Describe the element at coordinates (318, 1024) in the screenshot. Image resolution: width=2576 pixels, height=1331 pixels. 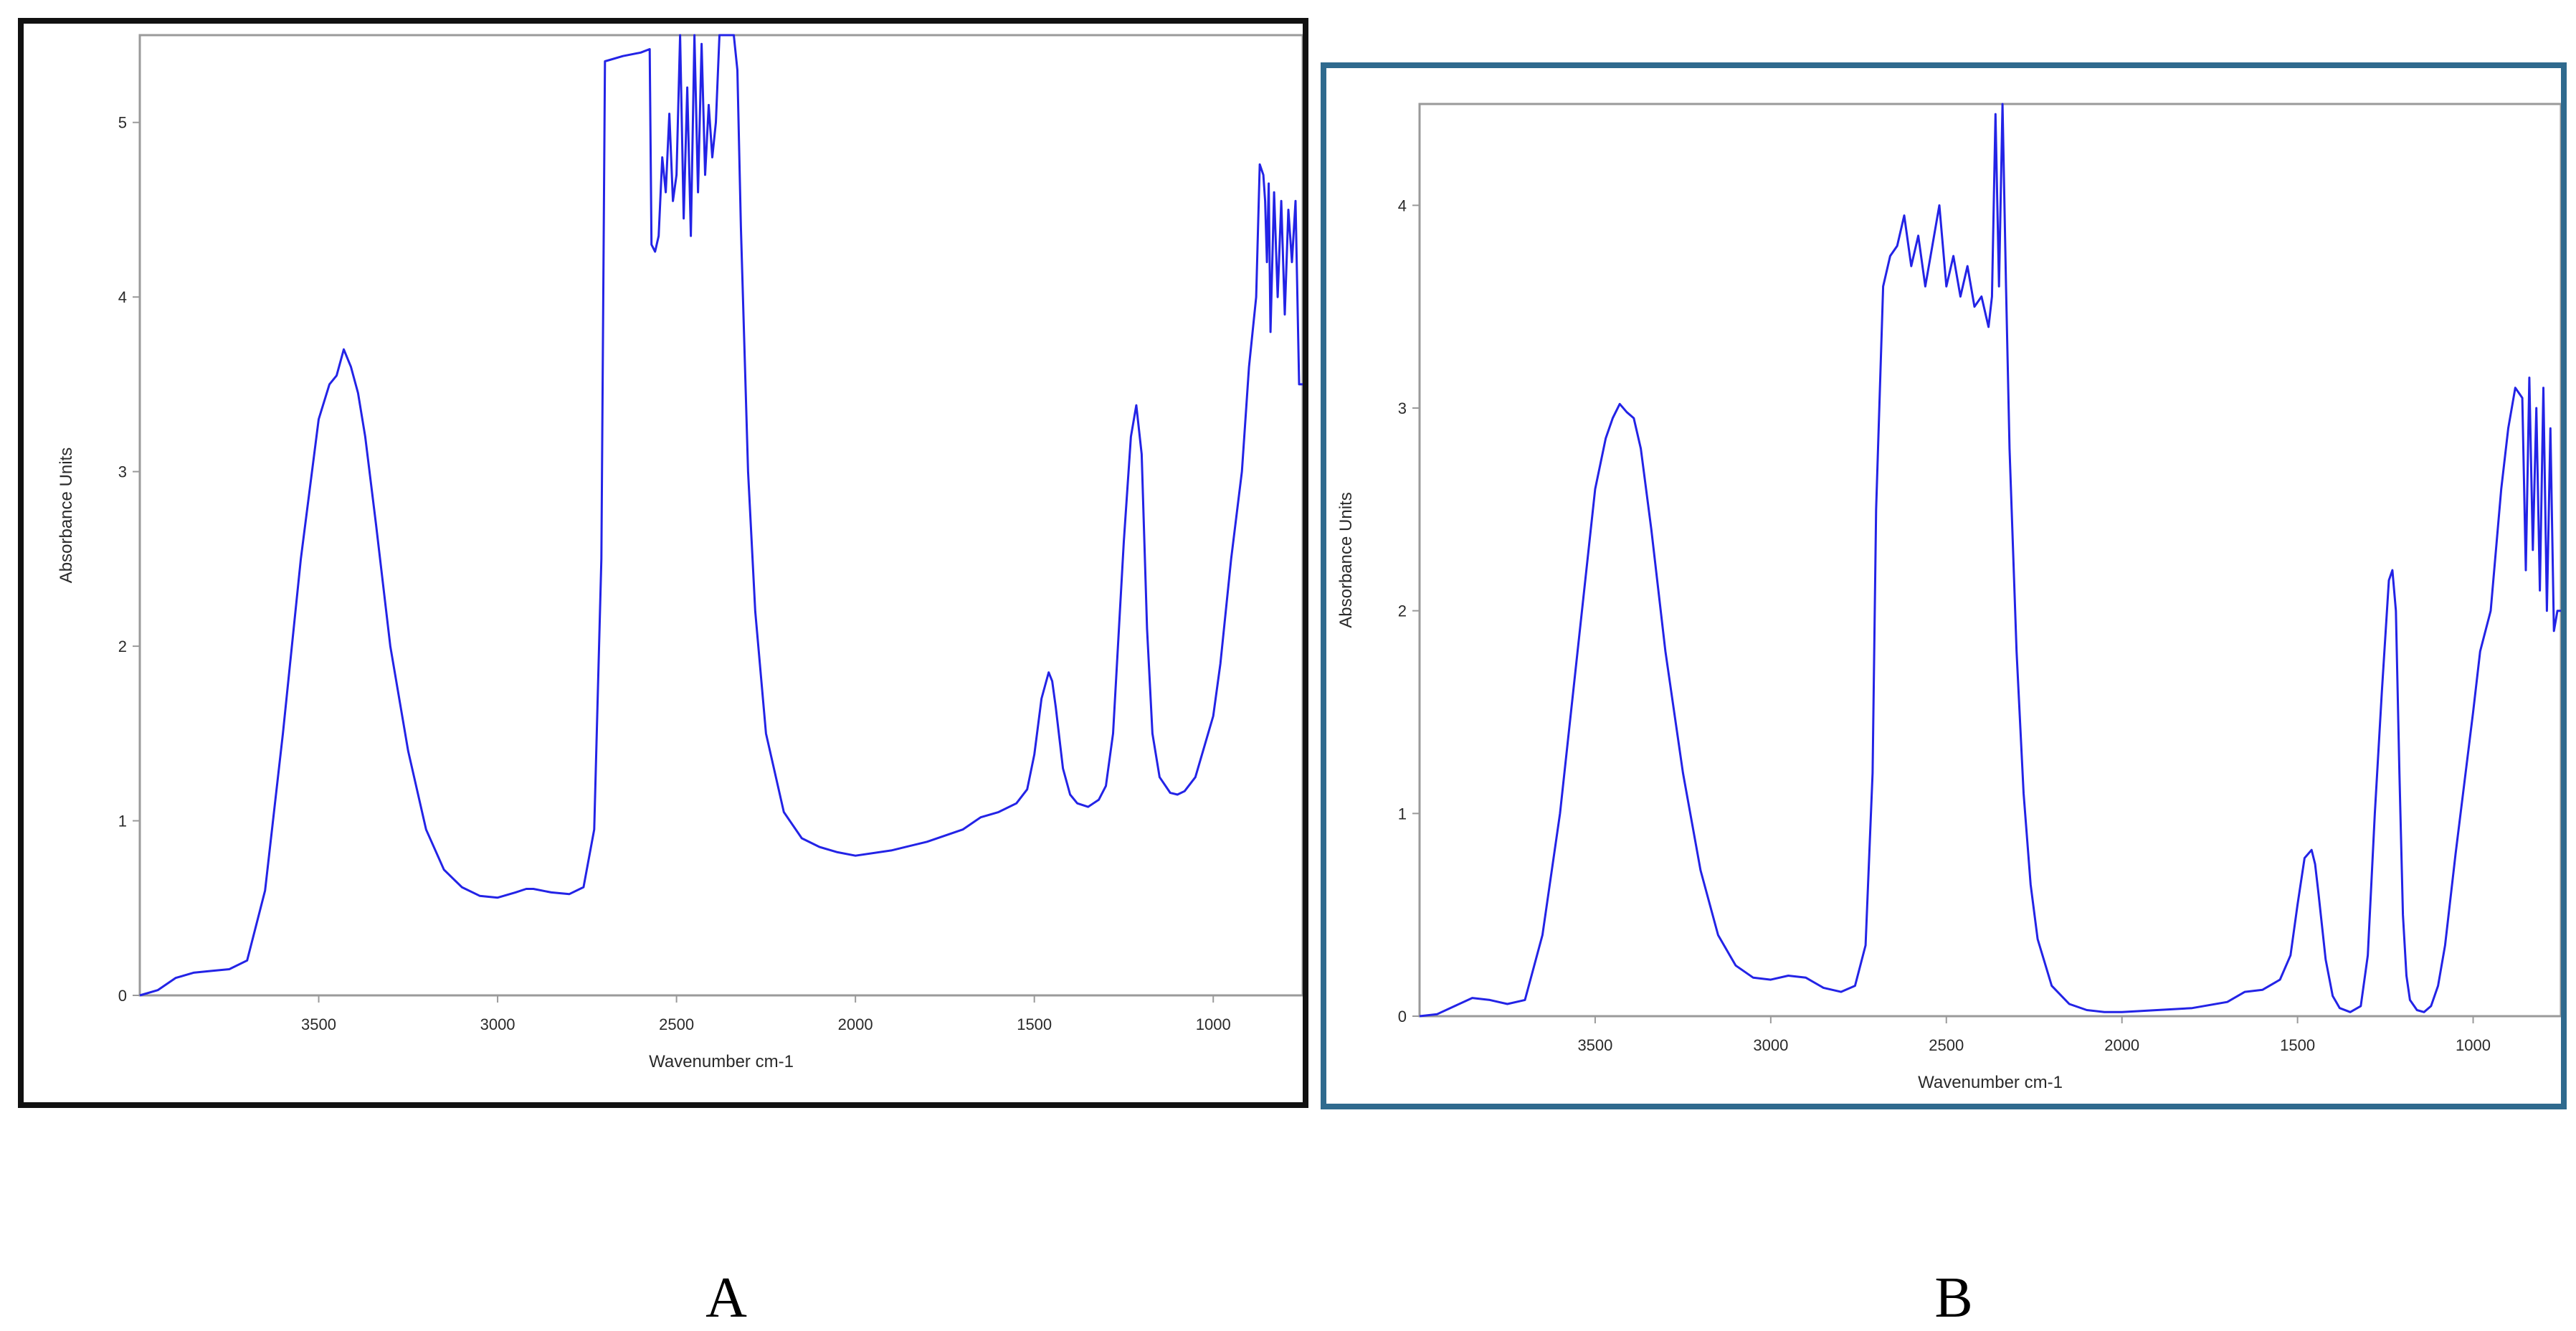
I see `x-tick-label-a: 3500` at that location.